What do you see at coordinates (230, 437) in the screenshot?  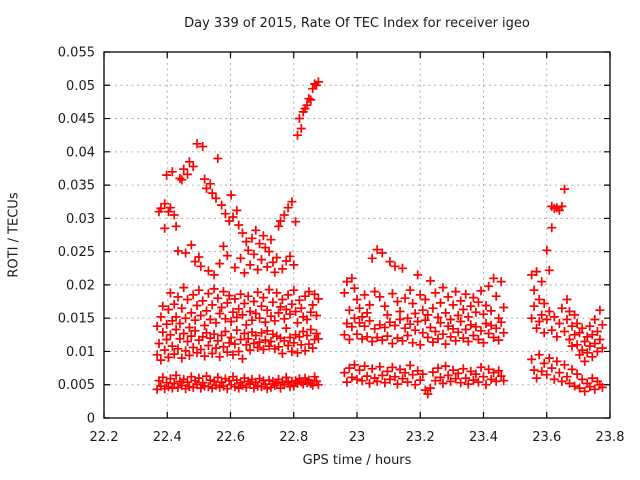 I see `x-tick-label: 22.6` at bounding box center [230, 437].